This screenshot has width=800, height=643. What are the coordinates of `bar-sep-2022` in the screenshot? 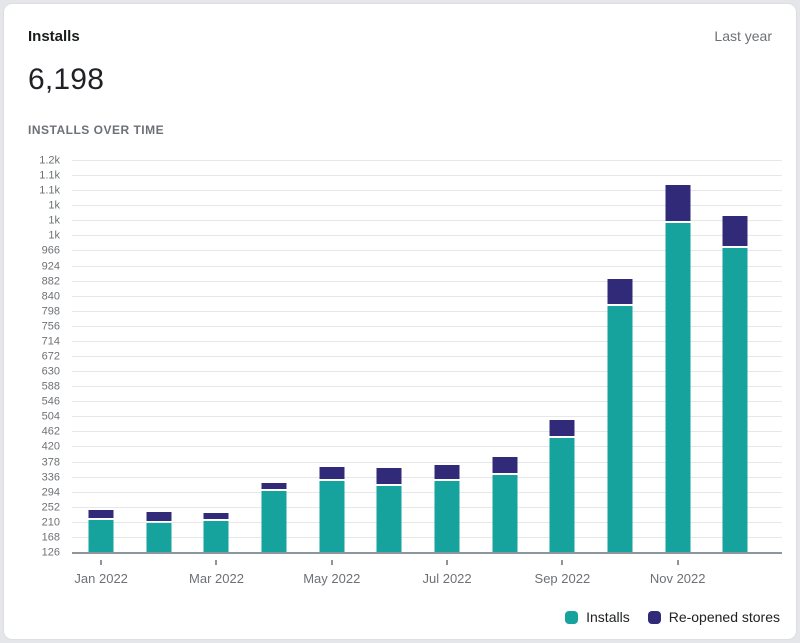 It's located at (562, 357).